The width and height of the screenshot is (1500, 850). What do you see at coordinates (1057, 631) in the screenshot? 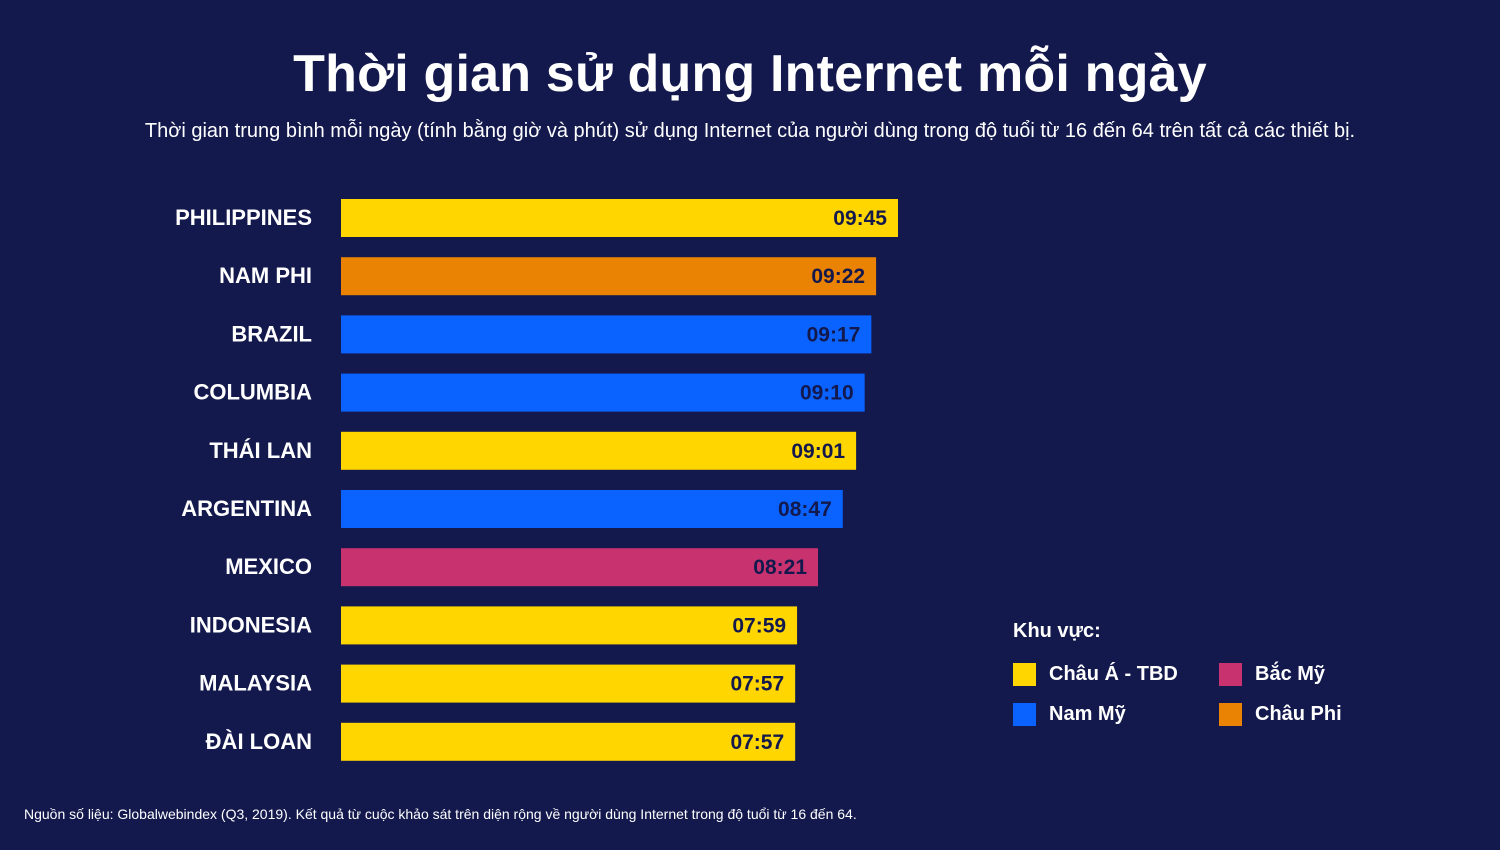
I see `legend-title: Khu vực:` at bounding box center [1057, 631].